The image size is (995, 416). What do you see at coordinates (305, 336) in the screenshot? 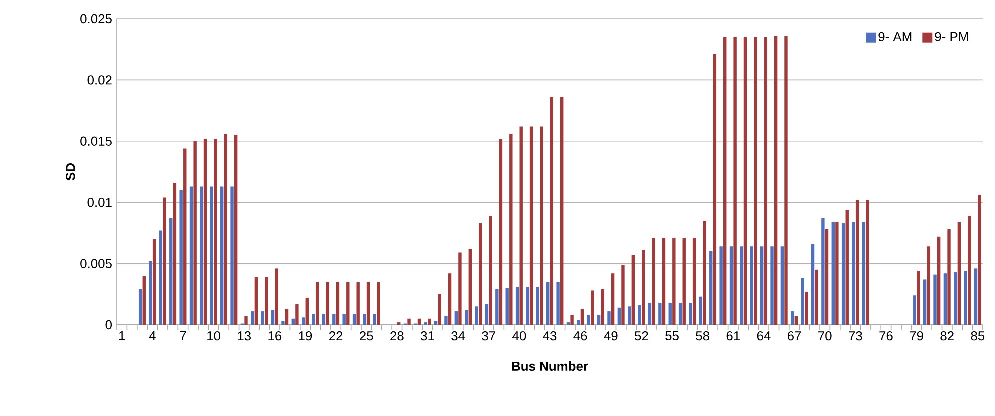
I see `x-tick-label: 19` at bounding box center [305, 336].